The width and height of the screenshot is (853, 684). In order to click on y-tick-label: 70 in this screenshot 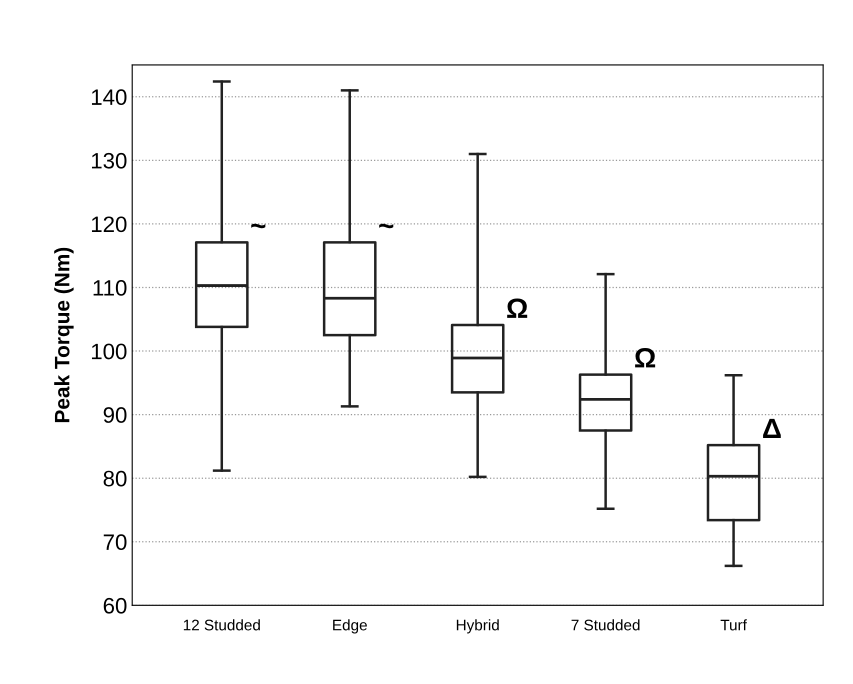, I will do `click(115, 542)`.